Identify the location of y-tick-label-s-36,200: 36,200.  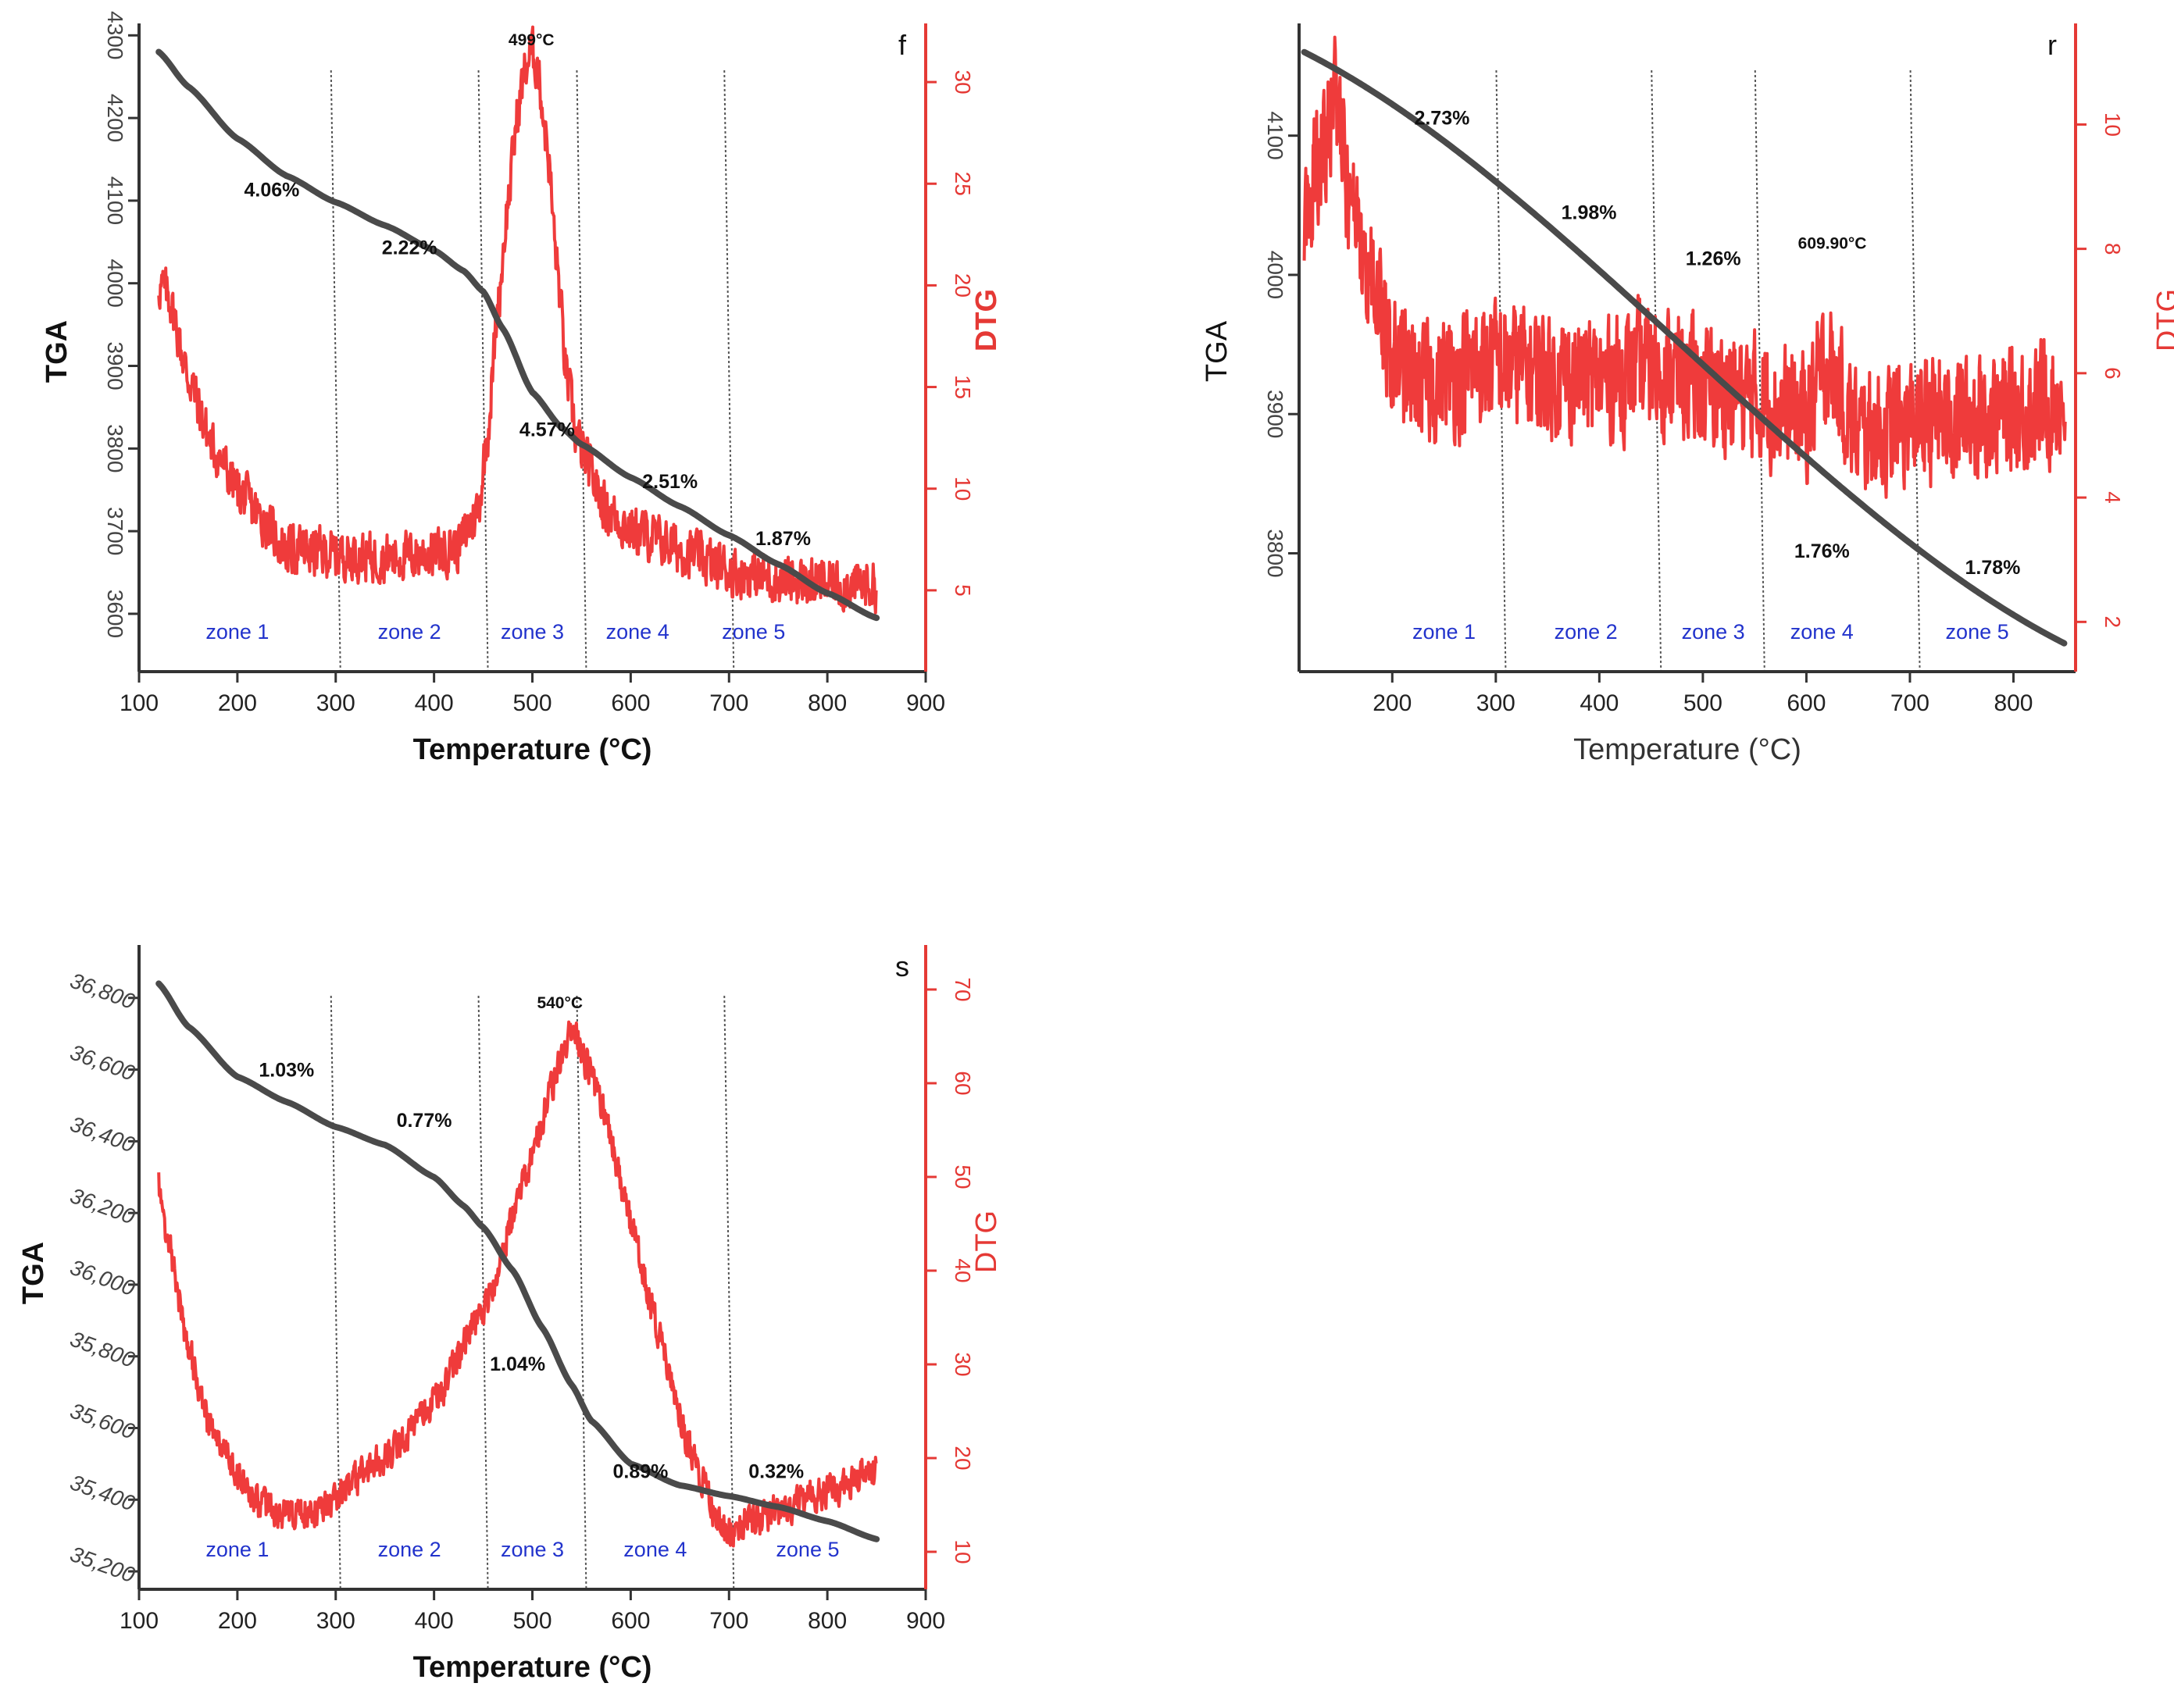
(102, 1206).